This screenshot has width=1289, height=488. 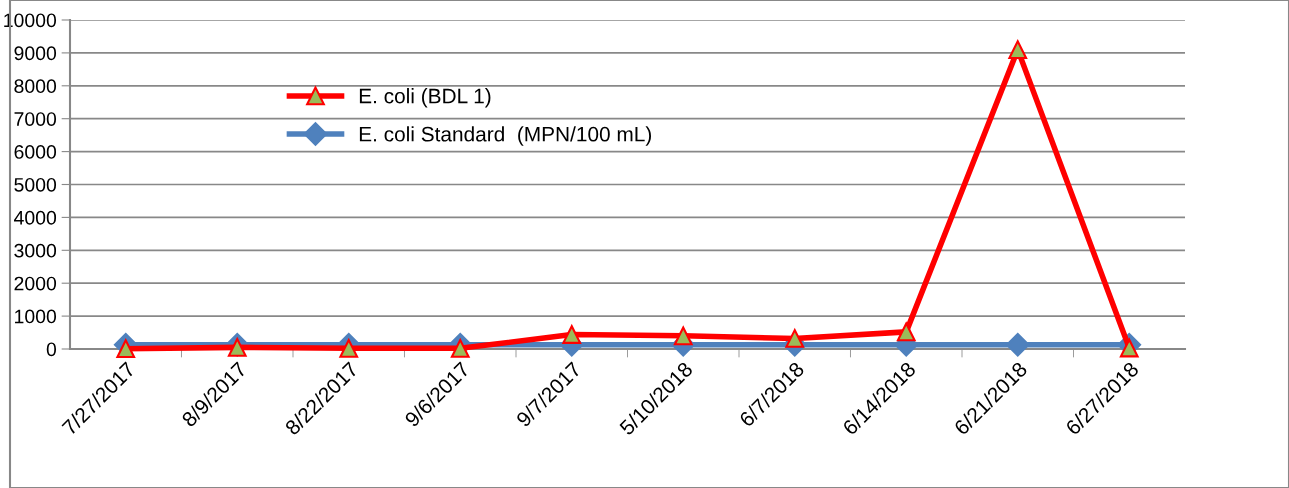 I want to click on y-tick-label: 7000, so click(x=35, y=119).